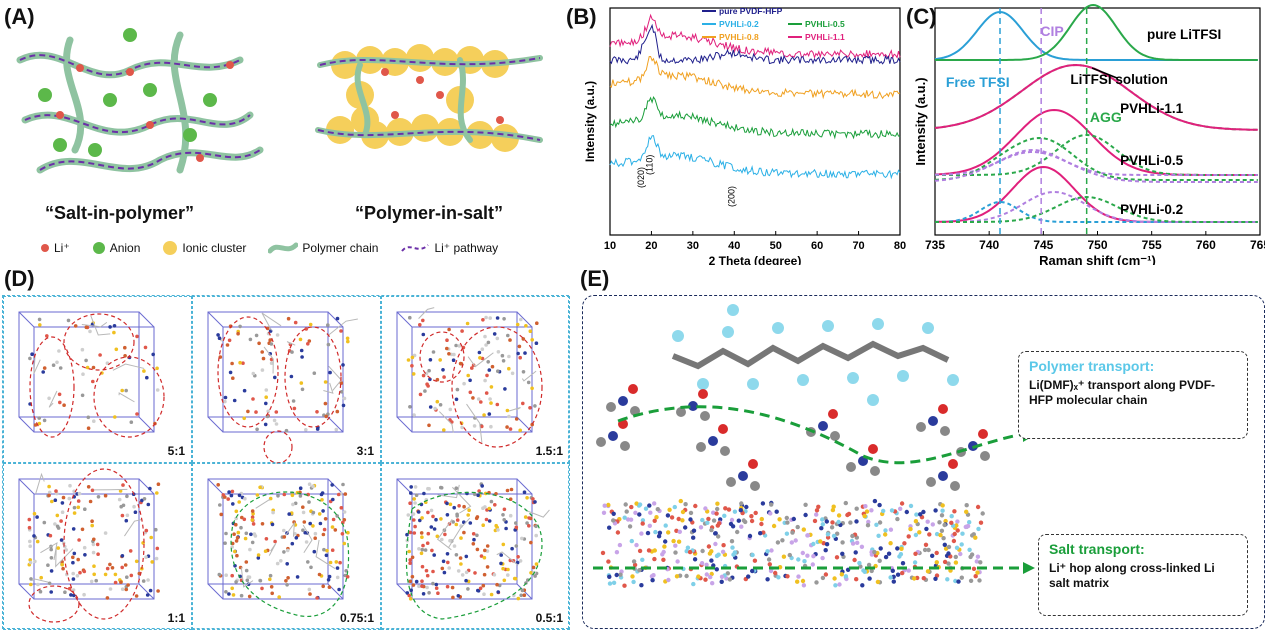 Image resolution: width=1268 pixels, height=632 pixels. What do you see at coordinates (825, 37) in the screenshot?
I see `xrd-legend-label-4: PVHLi-1.1` at bounding box center [825, 37].